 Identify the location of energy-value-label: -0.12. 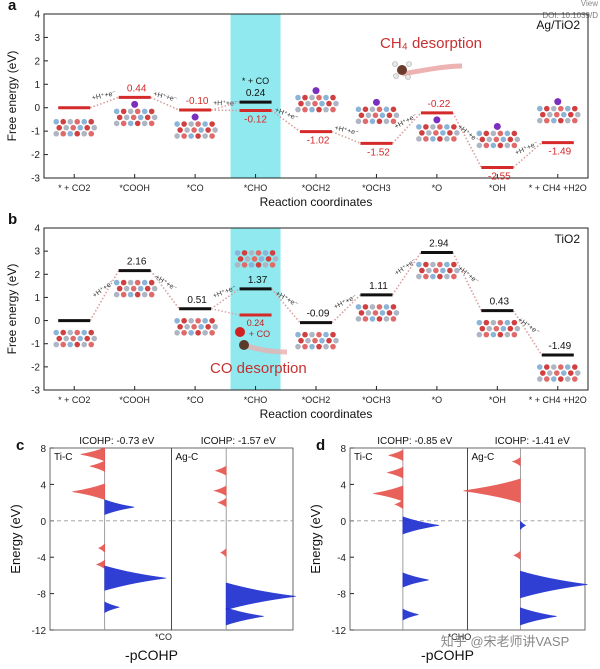
(255, 120).